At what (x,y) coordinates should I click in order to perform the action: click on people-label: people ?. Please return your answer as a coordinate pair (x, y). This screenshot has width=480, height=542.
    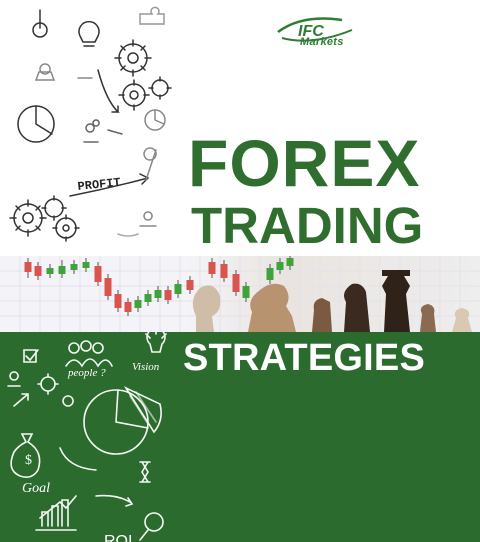
    Looking at the image, I should click on (86, 373).